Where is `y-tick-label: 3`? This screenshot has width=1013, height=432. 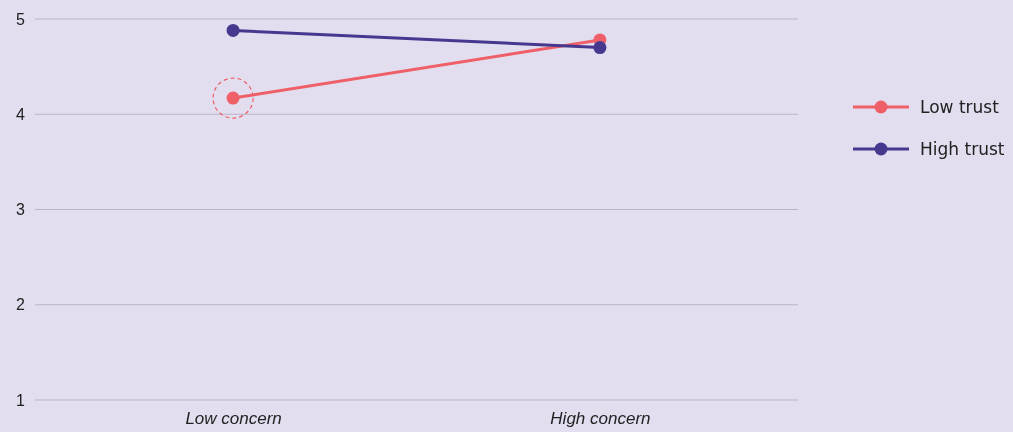
y-tick-label: 3 is located at coordinates (21, 210).